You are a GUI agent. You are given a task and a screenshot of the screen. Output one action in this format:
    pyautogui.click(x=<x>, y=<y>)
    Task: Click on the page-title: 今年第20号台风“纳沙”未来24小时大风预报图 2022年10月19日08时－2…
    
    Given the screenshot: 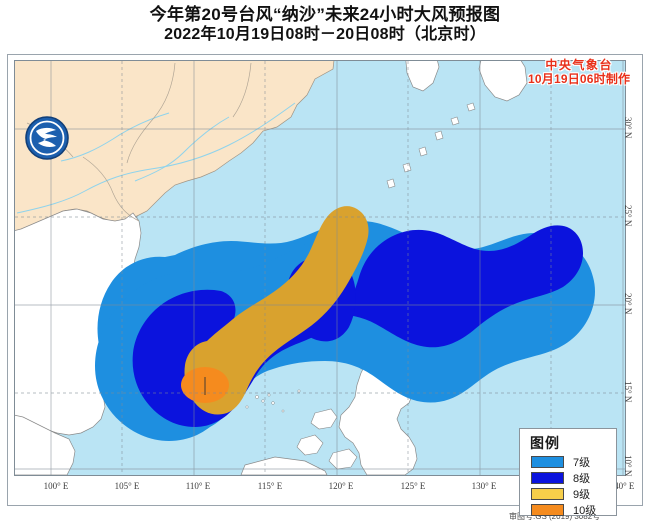 What is the action you would take?
    pyautogui.click(x=325, y=24)
    